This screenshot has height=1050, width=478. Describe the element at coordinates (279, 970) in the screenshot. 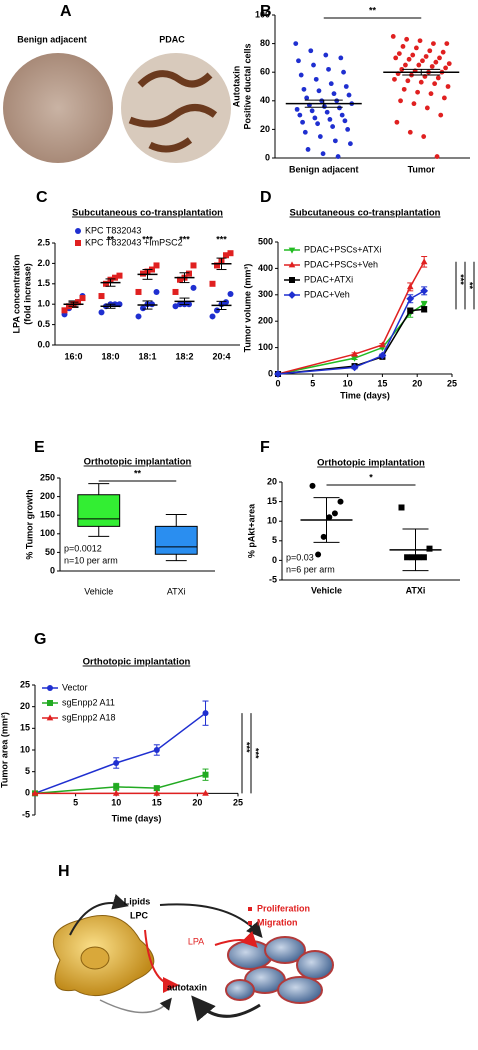

I see `cancer-cells` at that location.